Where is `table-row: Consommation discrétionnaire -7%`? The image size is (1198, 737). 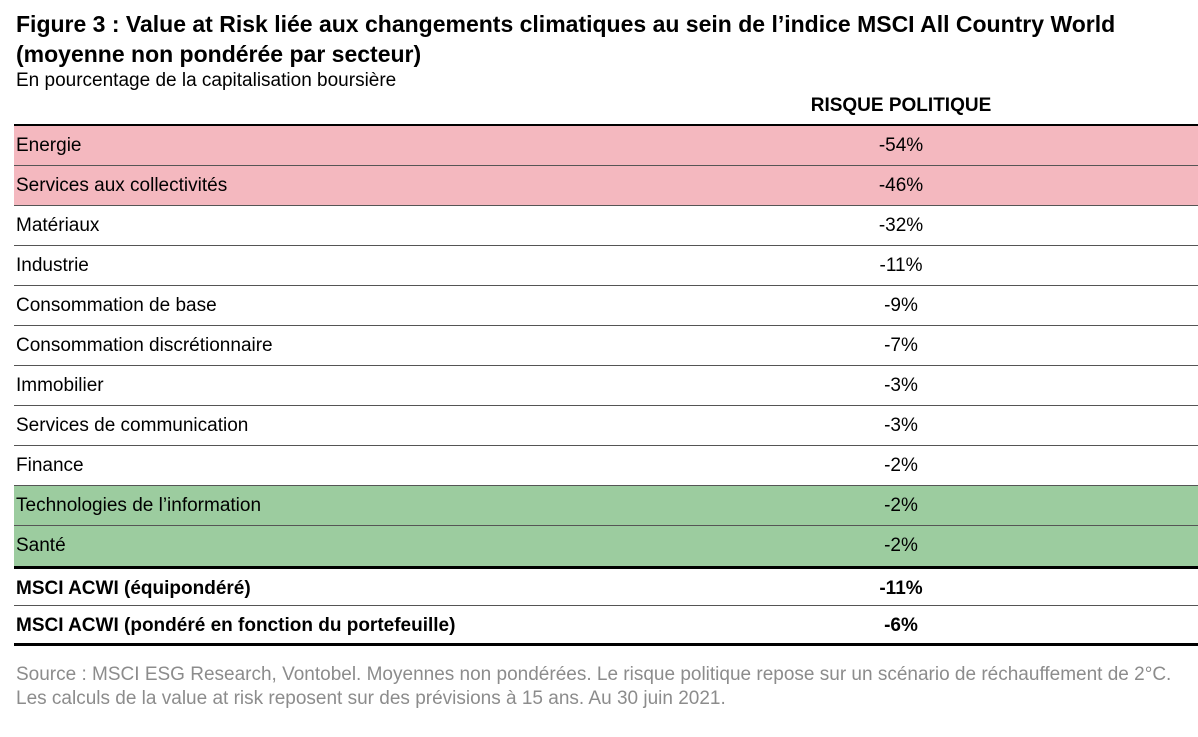 table-row: Consommation discrétionnaire -7% is located at coordinates (606, 346).